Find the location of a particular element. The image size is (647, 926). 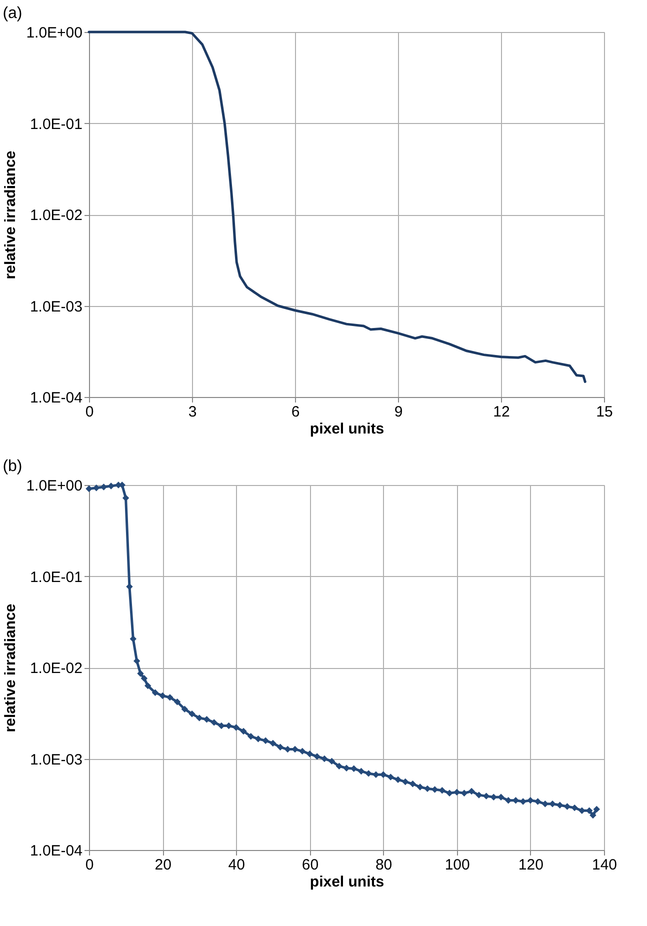

x-tick-label: 140 is located at coordinates (605, 865).